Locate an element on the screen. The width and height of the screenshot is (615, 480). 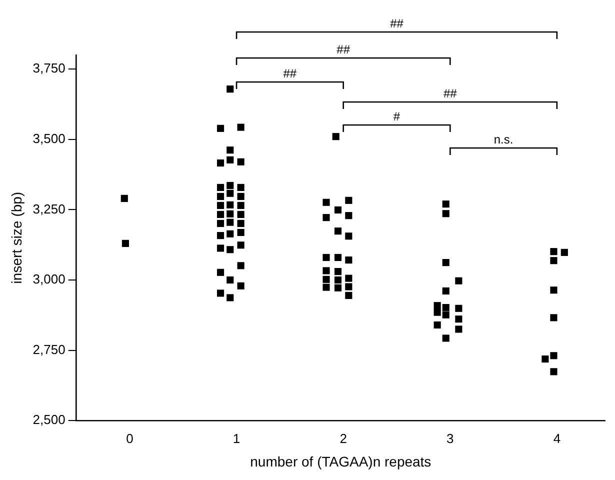
x-tick-label: 2 is located at coordinates (343, 438).